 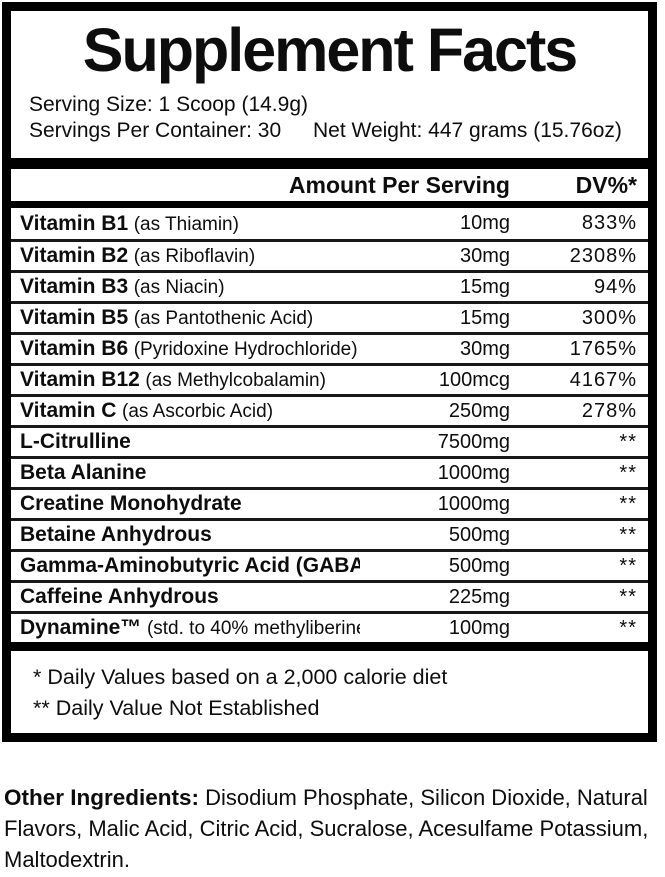 I want to click on ingredient-name: Vitamin B5 (as Pantothenic Acid), so click(x=167, y=317).